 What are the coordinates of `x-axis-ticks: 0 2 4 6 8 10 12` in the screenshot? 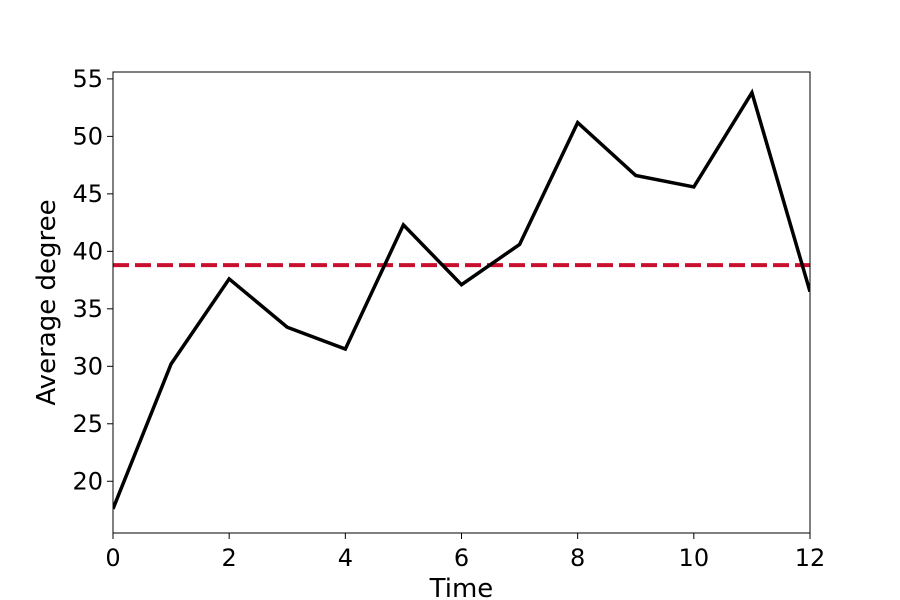 It's located at (465, 552).